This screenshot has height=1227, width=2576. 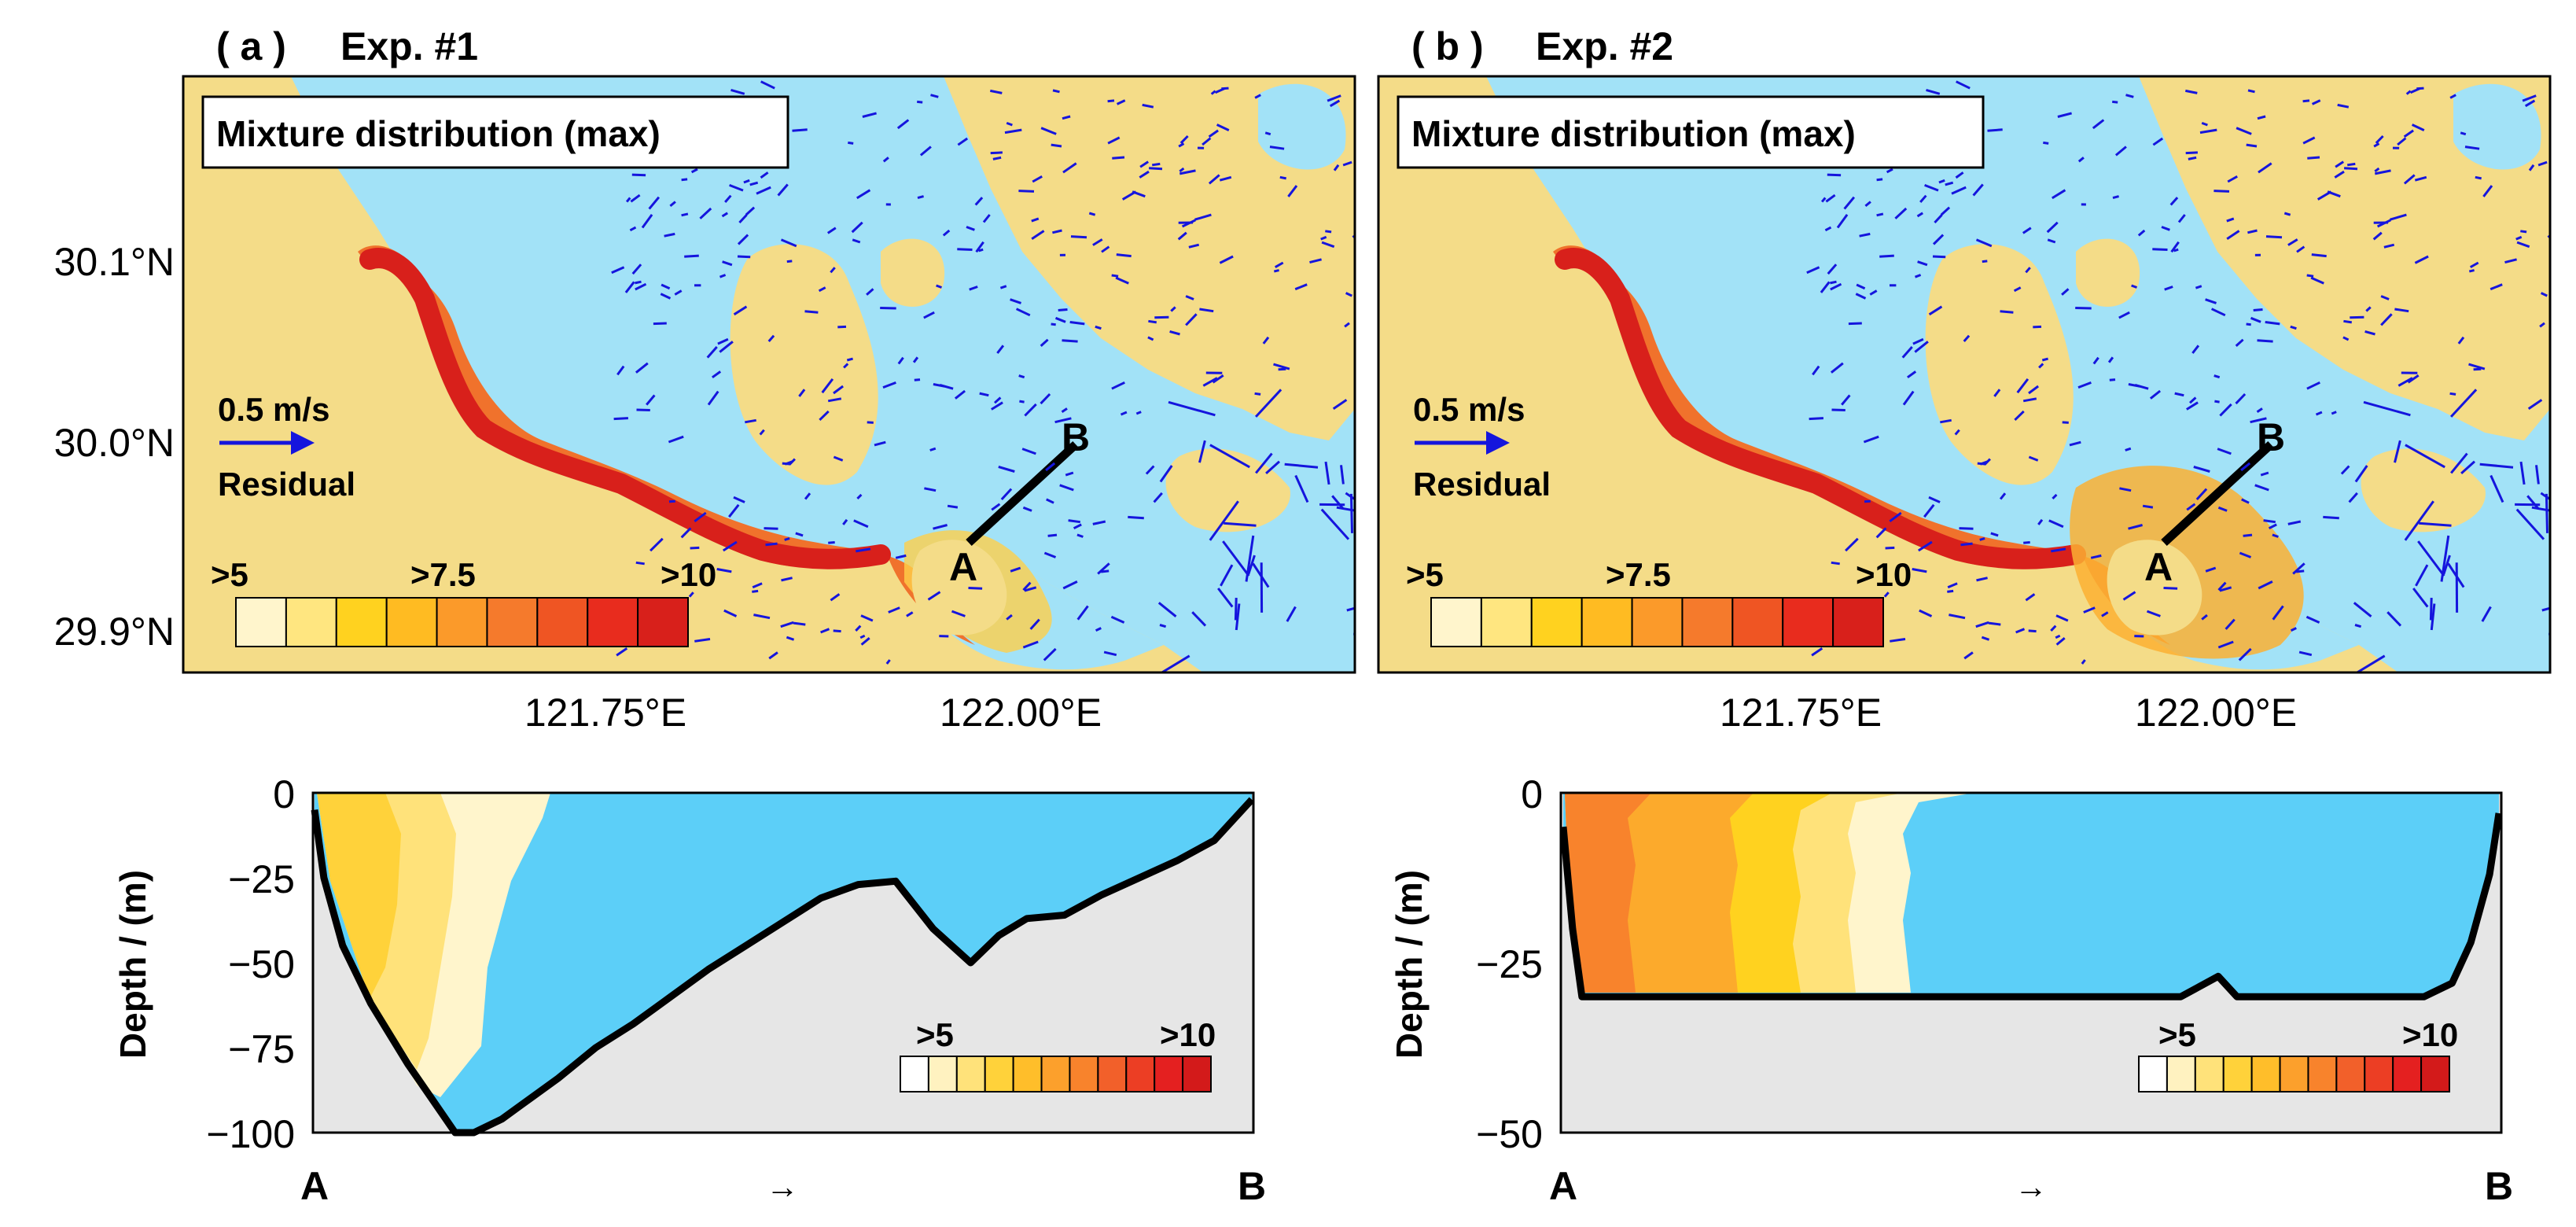 I want to click on depth-tick-50: −50, so click(x=261, y=964).